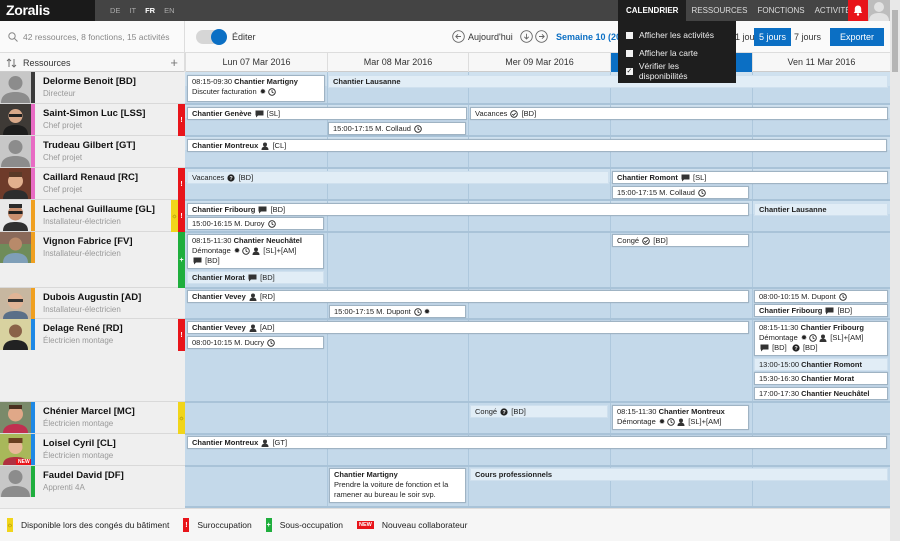 This screenshot has width=900, height=541. Describe the element at coordinates (821, 296) in the screenshot. I see `event-bar: 08:00-10:15 M. Dupont` at that location.